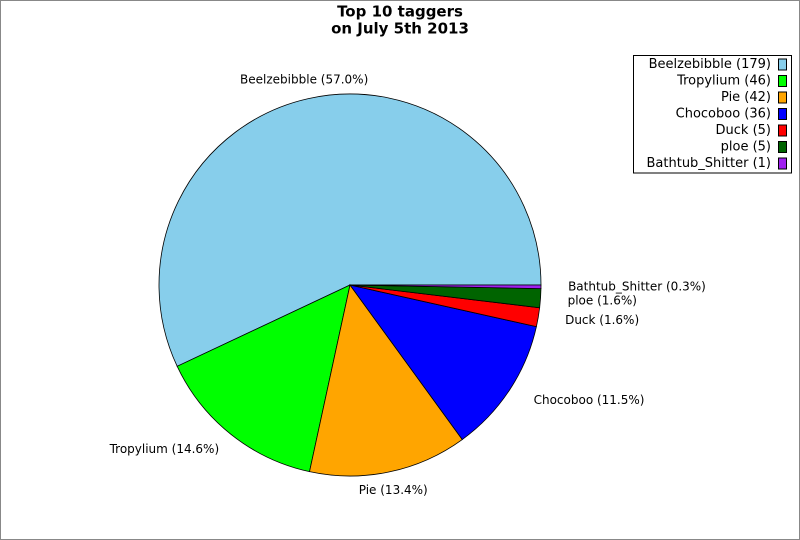  I want to click on legend-box, so click(712, 114).